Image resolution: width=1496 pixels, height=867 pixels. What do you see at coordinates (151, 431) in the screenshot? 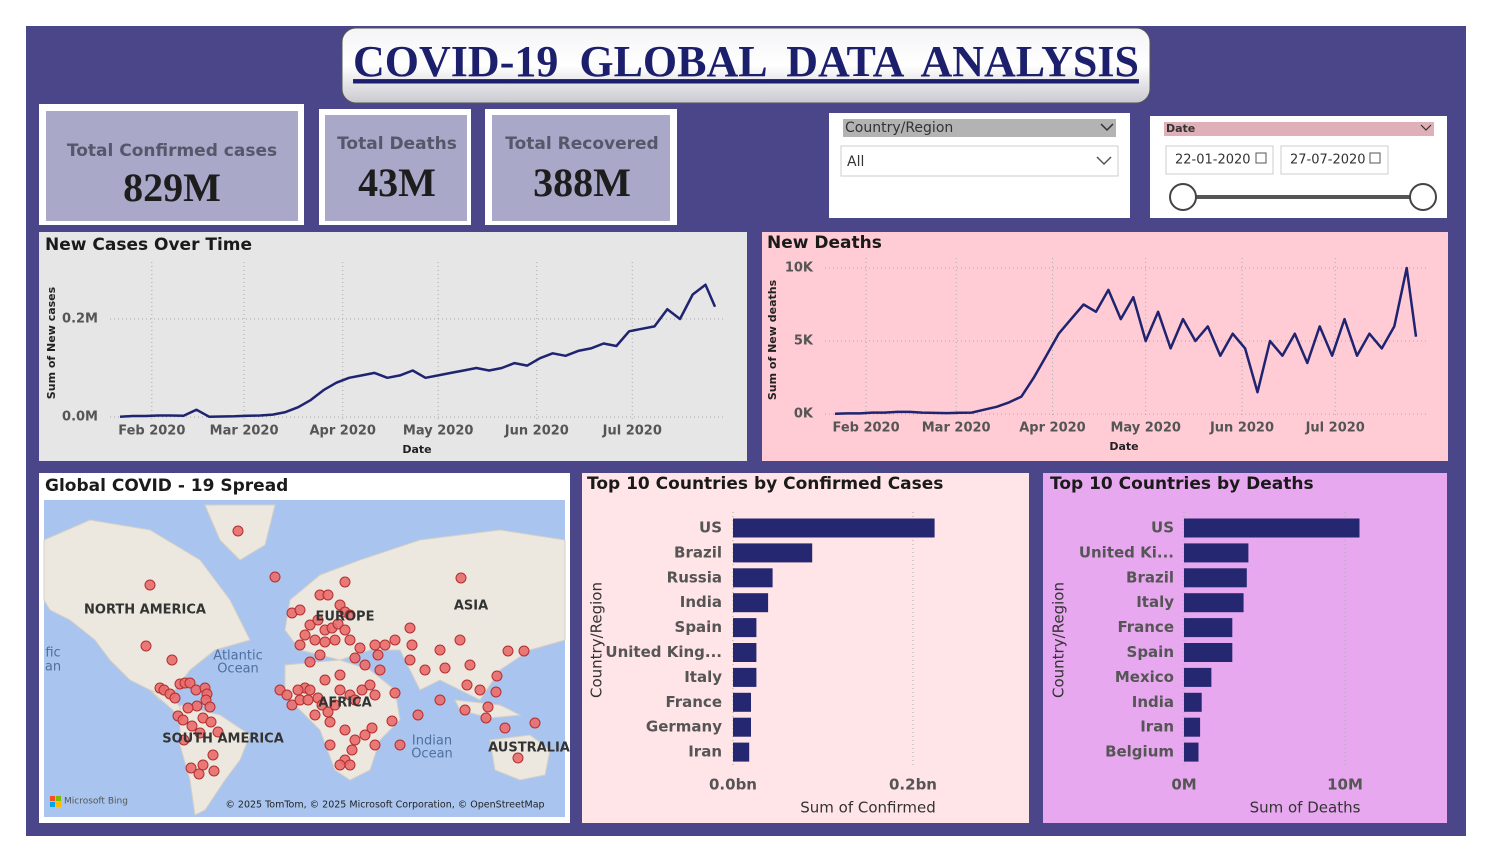
I see `x-tick-label: Feb 2020` at bounding box center [151, 431].